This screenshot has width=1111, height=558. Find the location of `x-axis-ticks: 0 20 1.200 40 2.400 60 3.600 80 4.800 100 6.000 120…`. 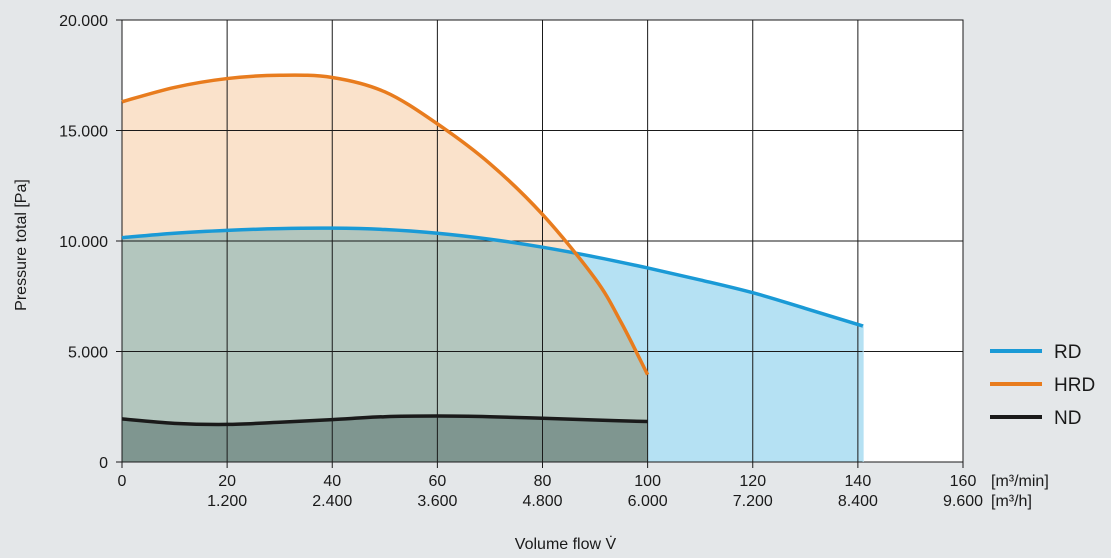

x-axis-ticks: 0 20 1.200 40 2.400 60 3.600 80 4.800 100 6.000 120… is located at coordinates (551, 491).